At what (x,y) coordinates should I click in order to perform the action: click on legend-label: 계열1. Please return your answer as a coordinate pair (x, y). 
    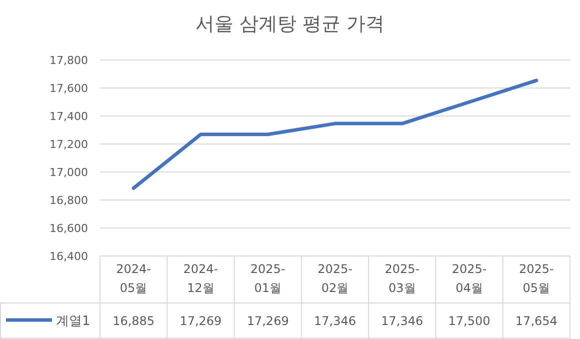
    Looking at the image, I should click on (73, 321).